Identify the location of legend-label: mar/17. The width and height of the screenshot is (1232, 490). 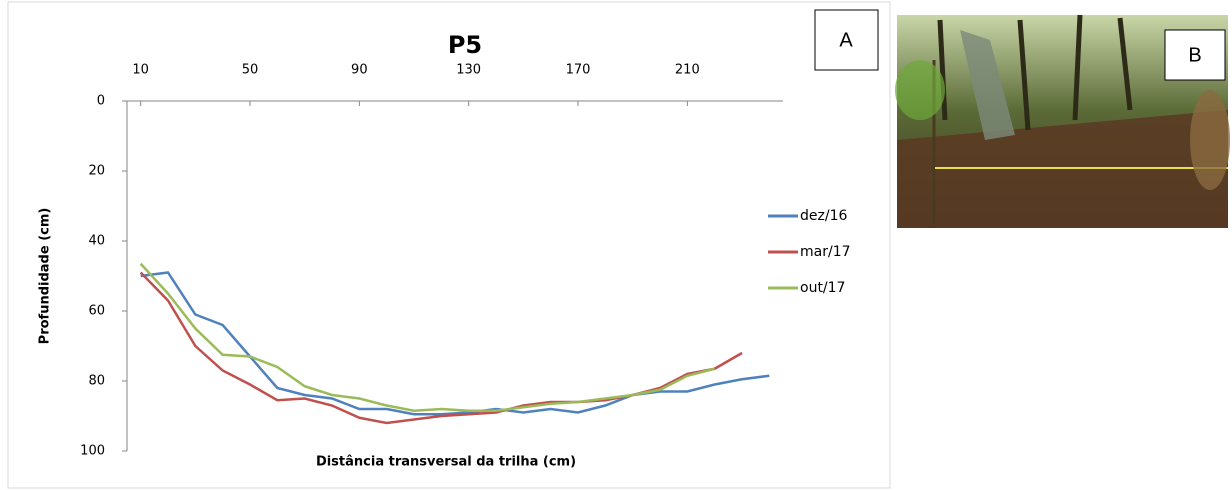
(825, 252).